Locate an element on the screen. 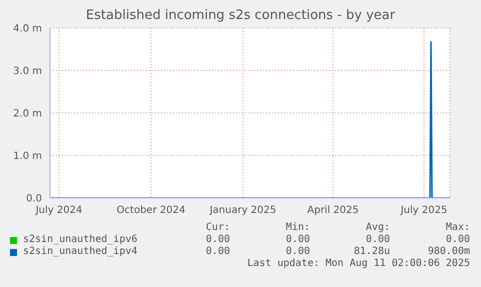 The width and height of the screenshot is (481, 287). text: Min: is located at coordinates (297, 228).